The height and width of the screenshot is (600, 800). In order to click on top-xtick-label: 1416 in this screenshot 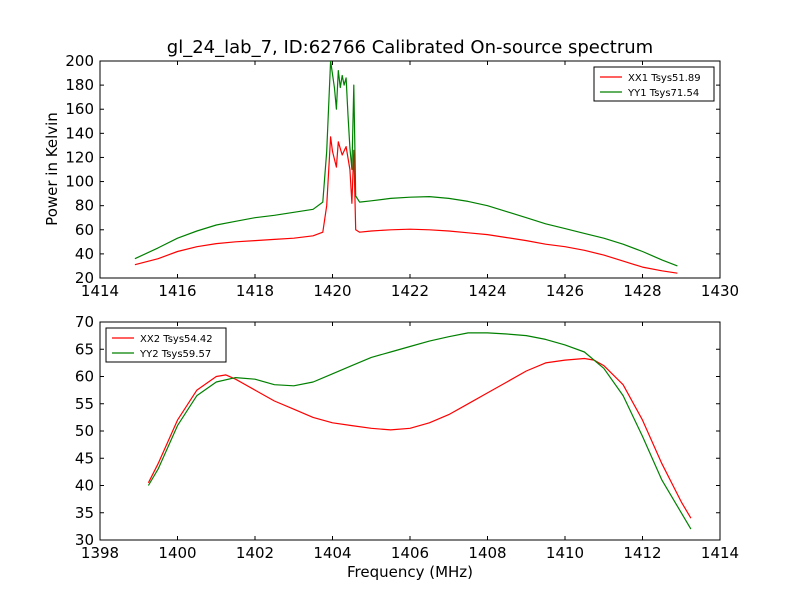, I will do `click(177, 291)`.